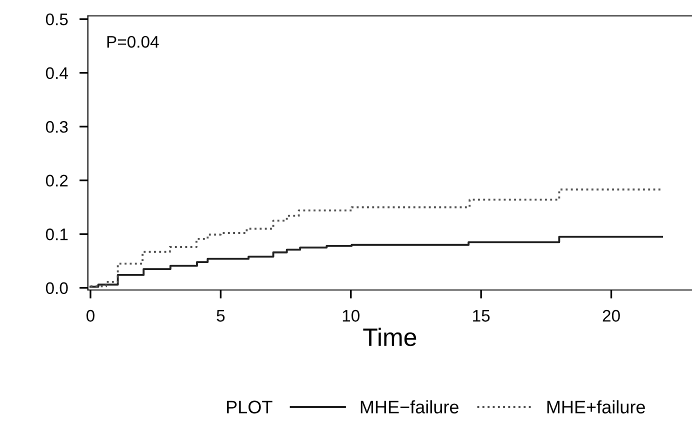 This screenshot has width=692, height=429. I want to click on annotation: P=0.04, so click(133, 42).